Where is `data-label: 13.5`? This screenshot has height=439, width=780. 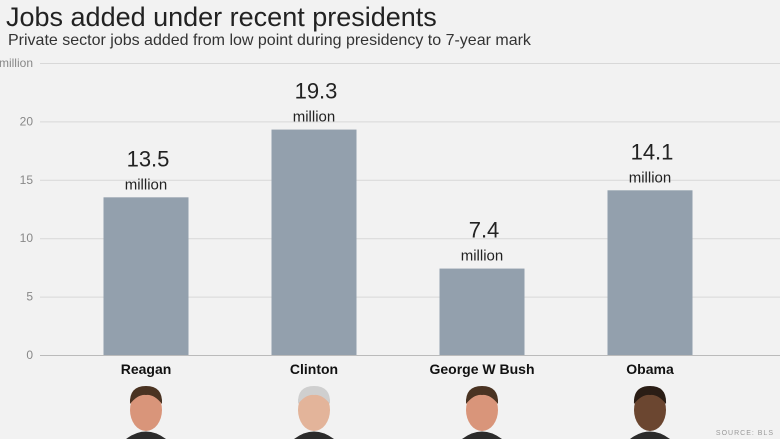 data-label: 13.5 is located at coordinates (148, 158).